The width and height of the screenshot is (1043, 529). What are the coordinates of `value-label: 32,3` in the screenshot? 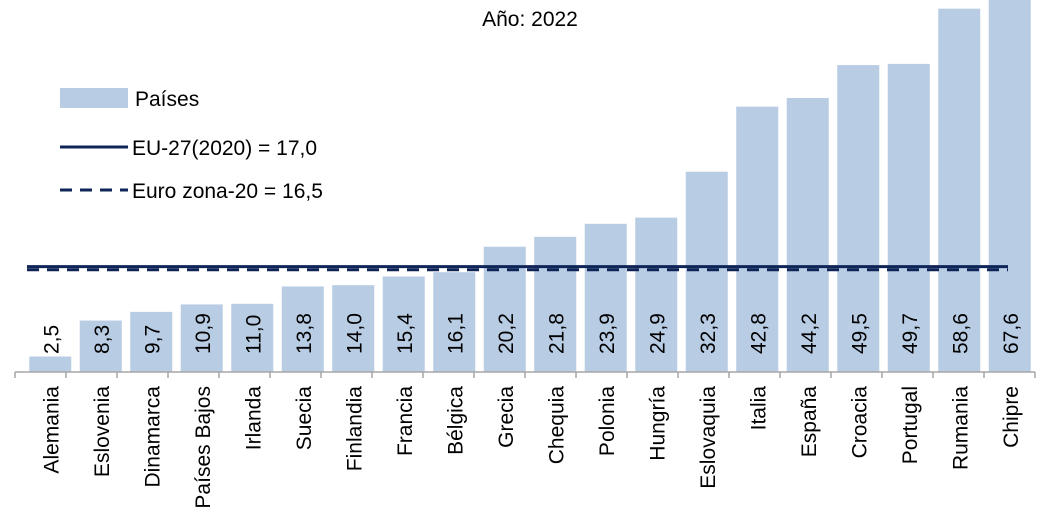 It's located at (708, 333).